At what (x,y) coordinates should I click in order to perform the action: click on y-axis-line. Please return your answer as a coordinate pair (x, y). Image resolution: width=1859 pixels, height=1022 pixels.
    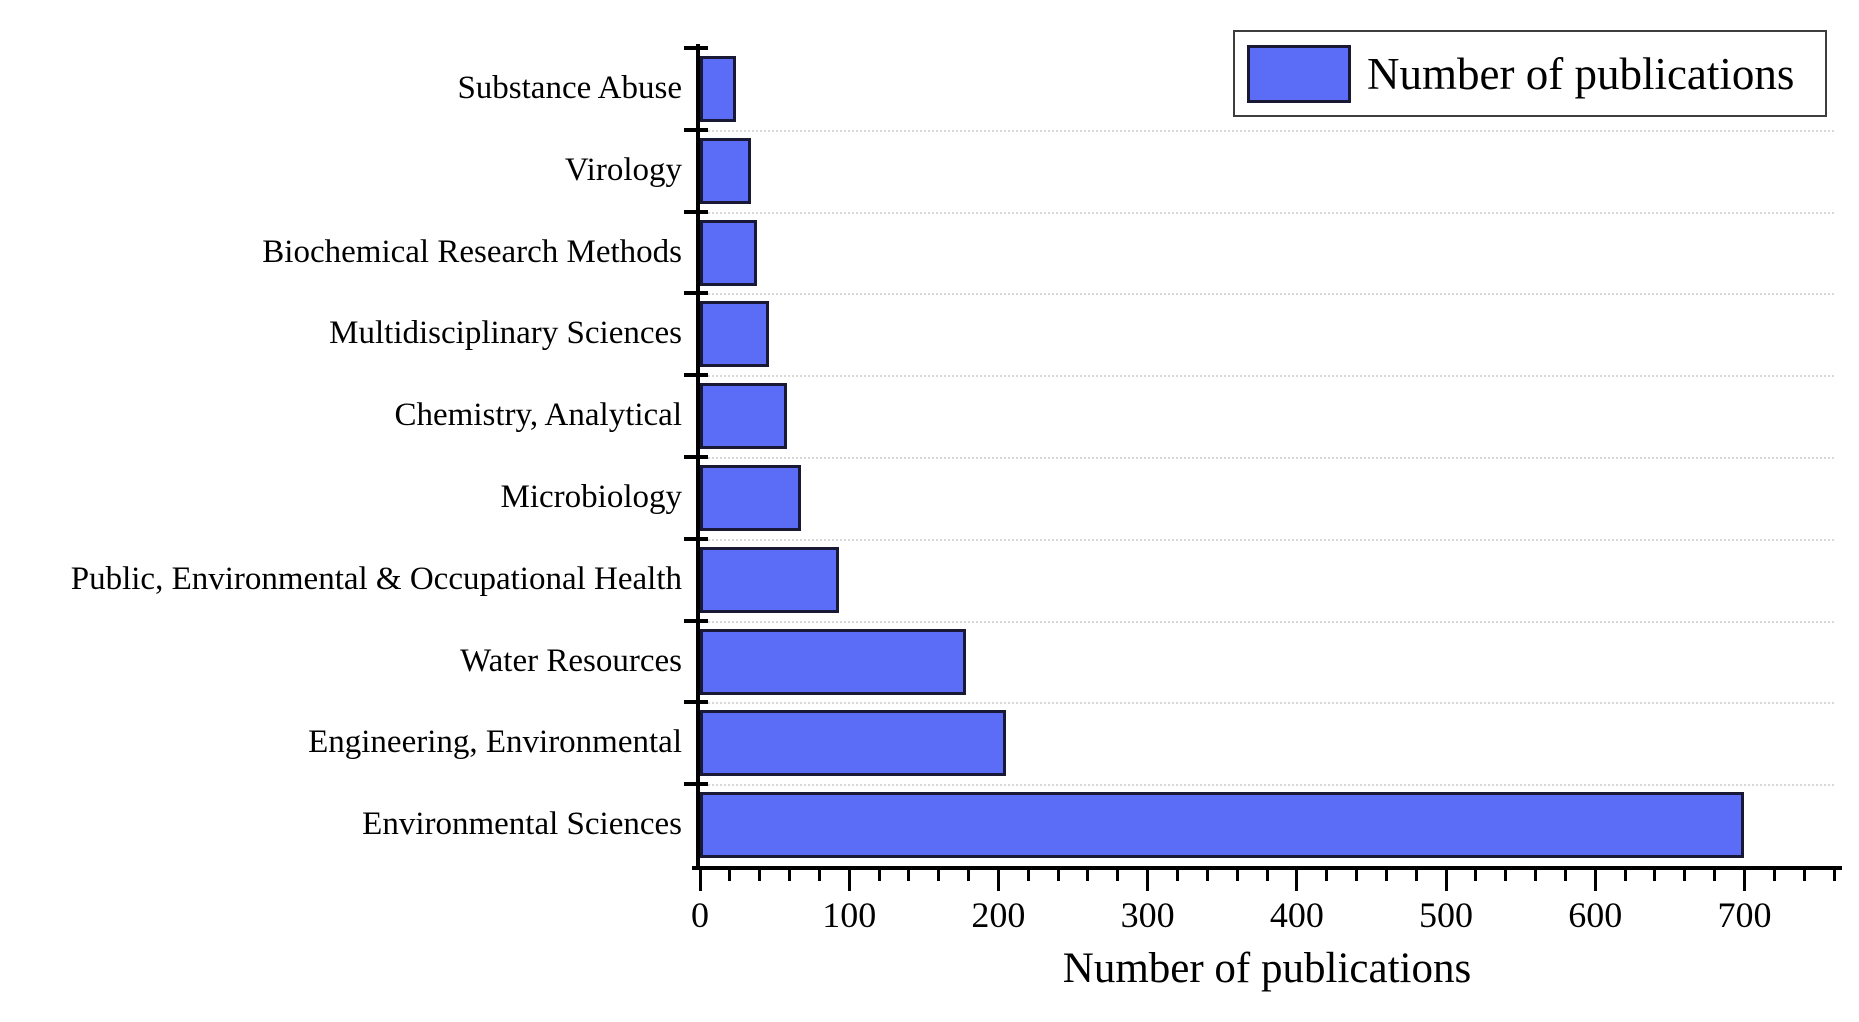
    Looking at the image, I should click on (698, 457).